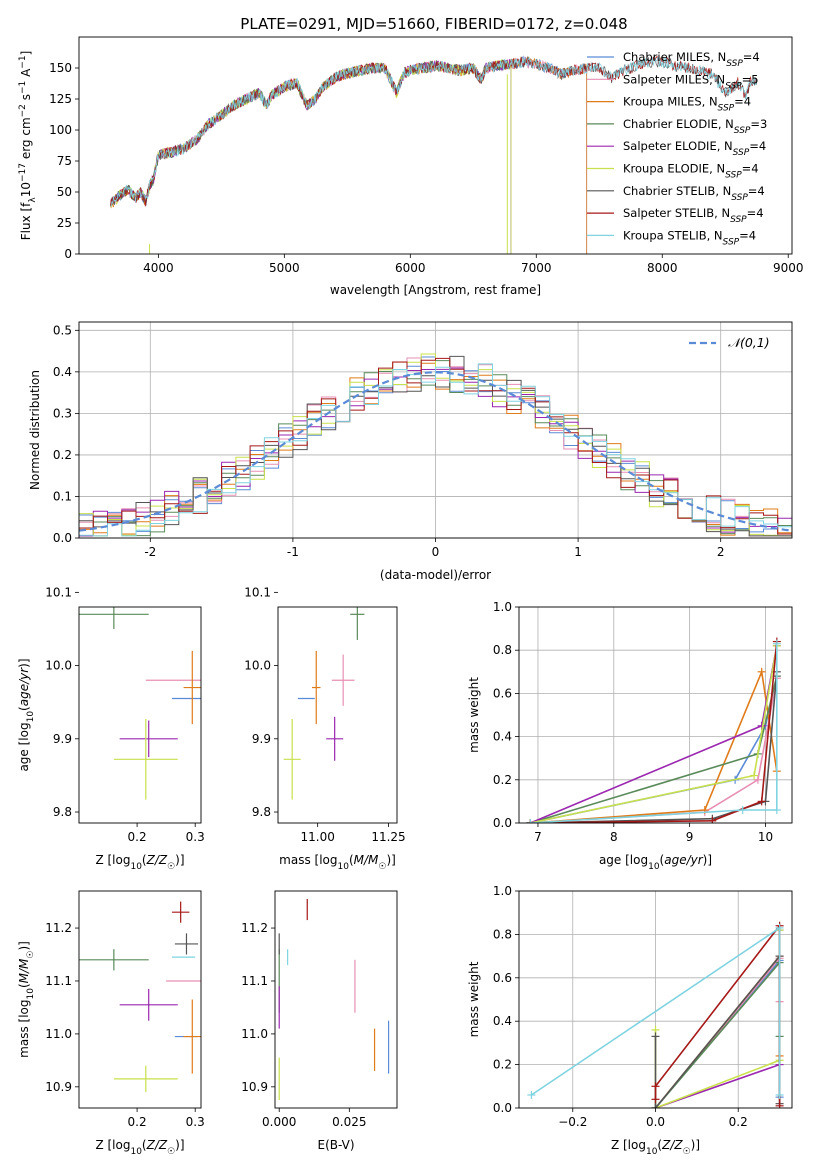  Describe the element at coordinates (687, 104) in the screenshot. I see `legend-entry: Kroupa MILES, NSSP=4` at that location.